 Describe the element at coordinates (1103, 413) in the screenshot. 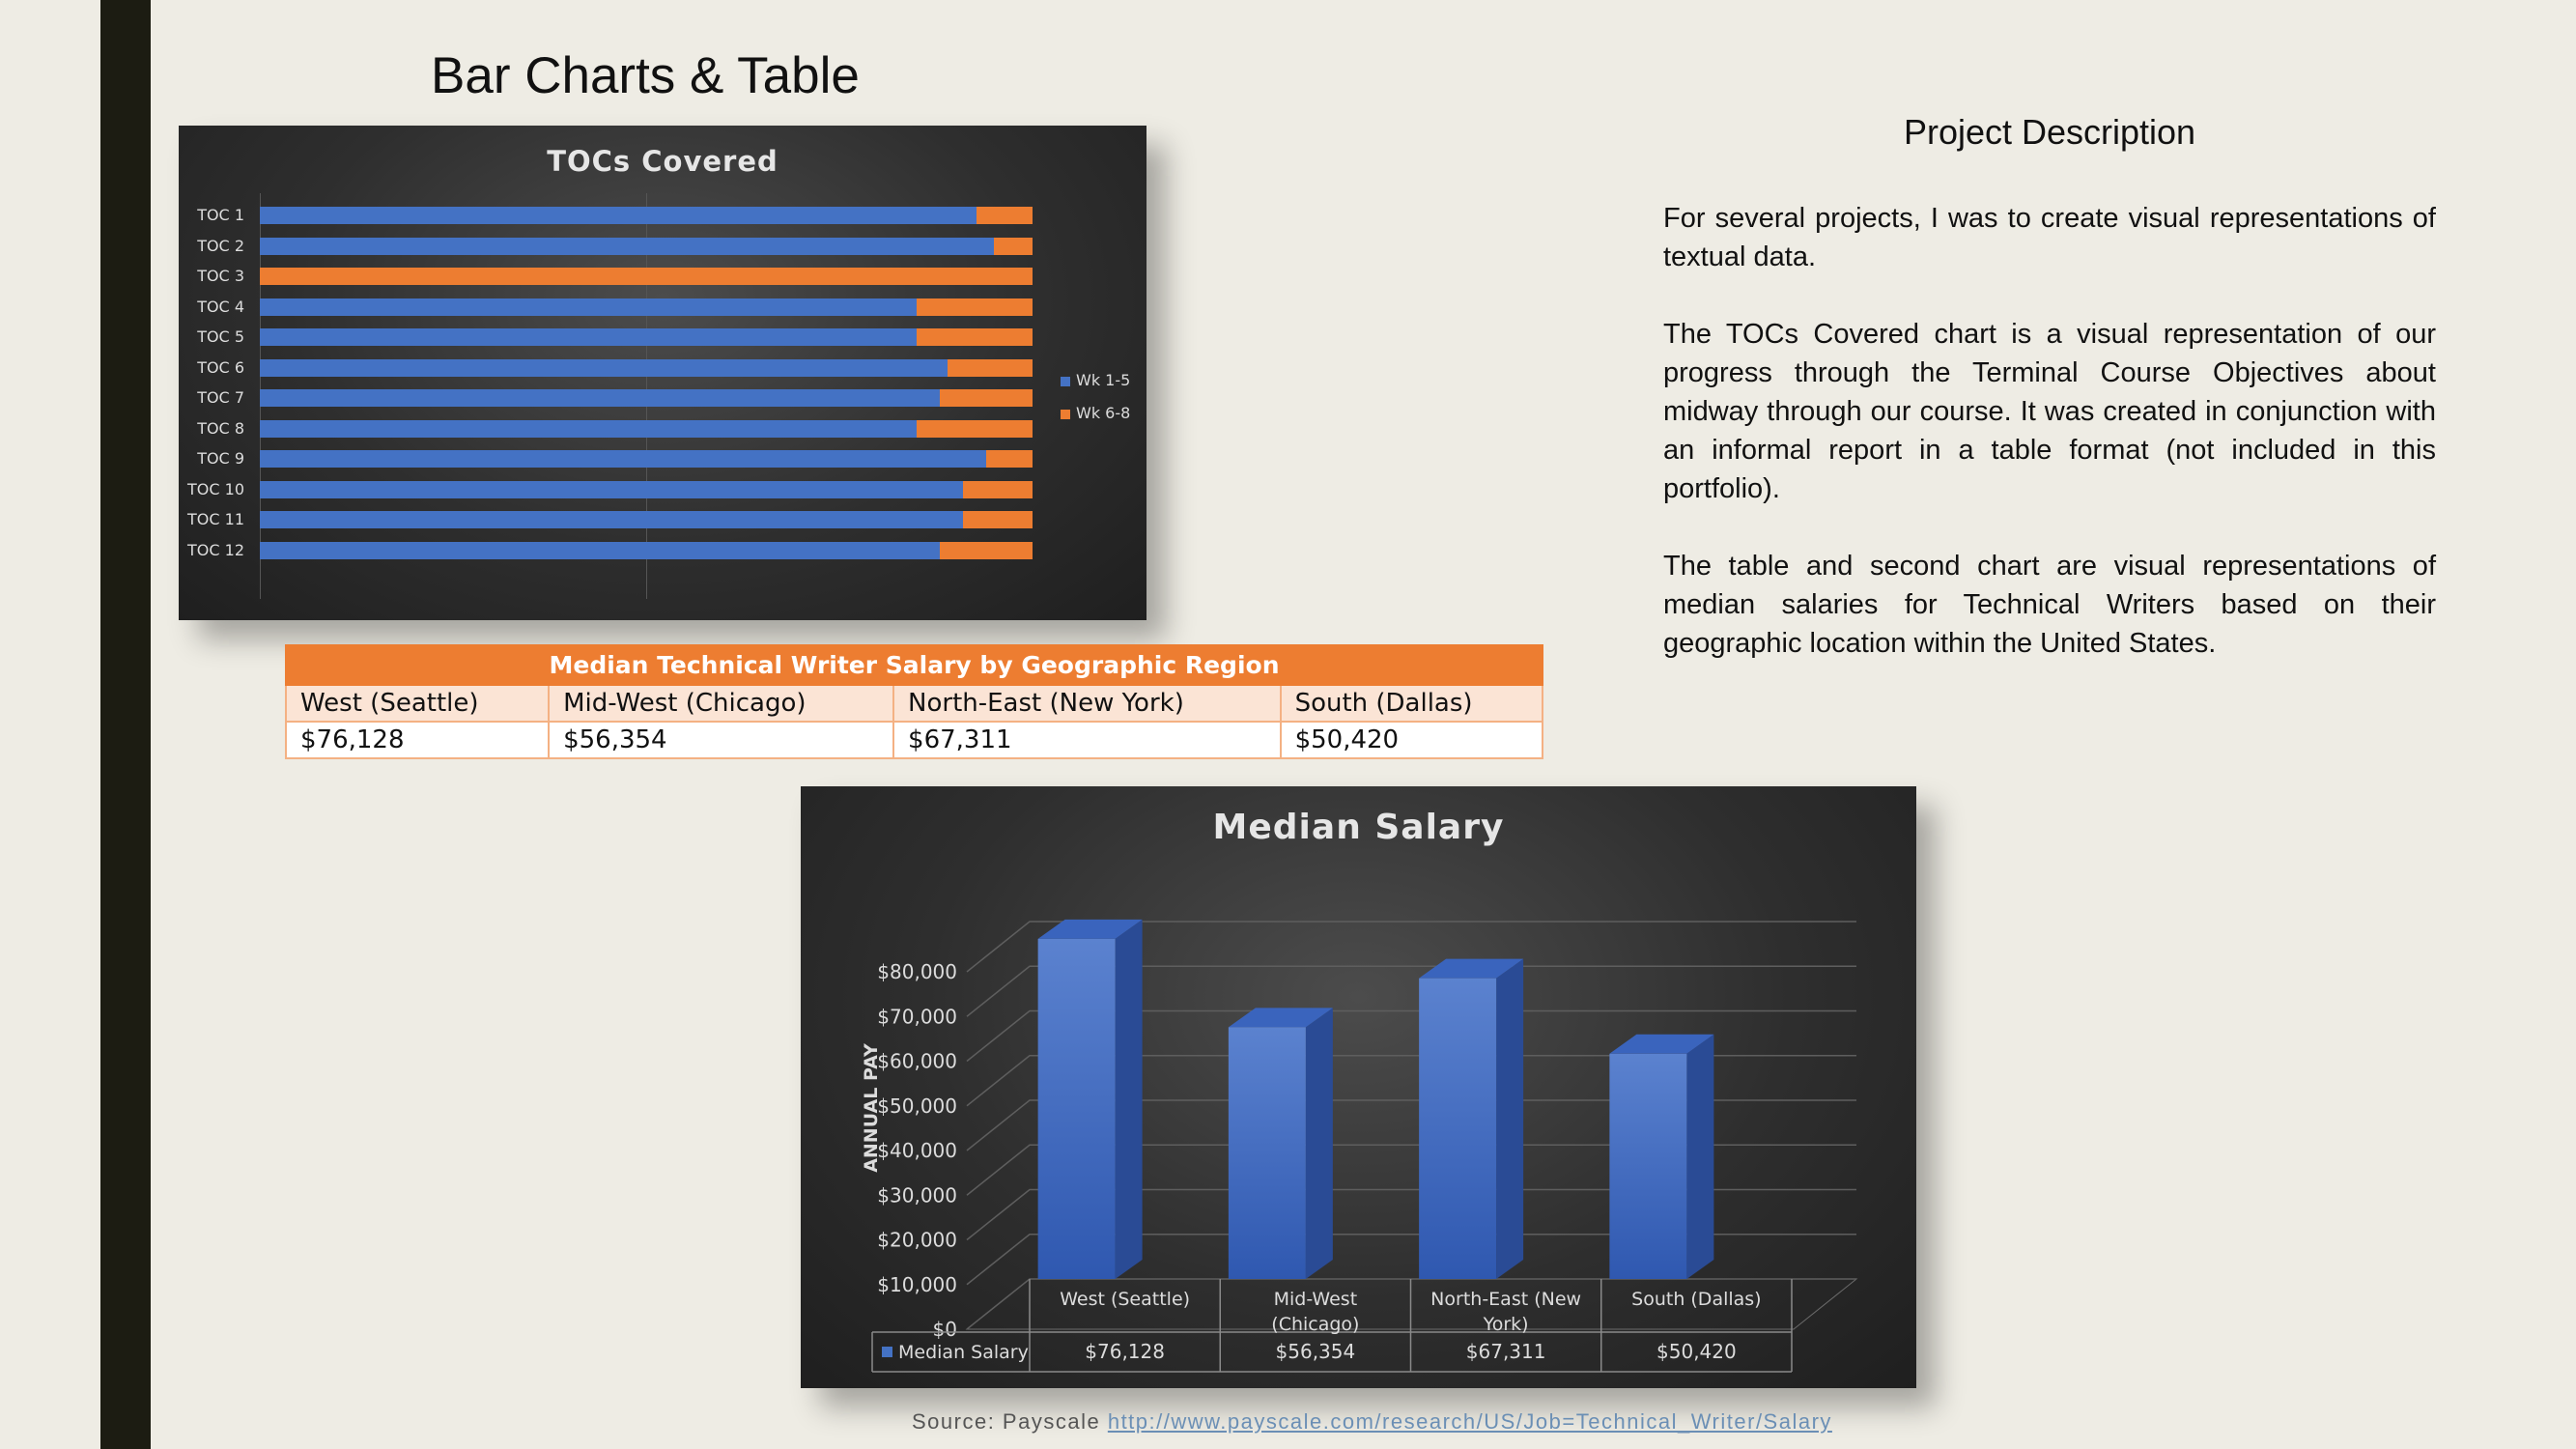

I see `toc-legend-label: Wk 6-8` at that location.